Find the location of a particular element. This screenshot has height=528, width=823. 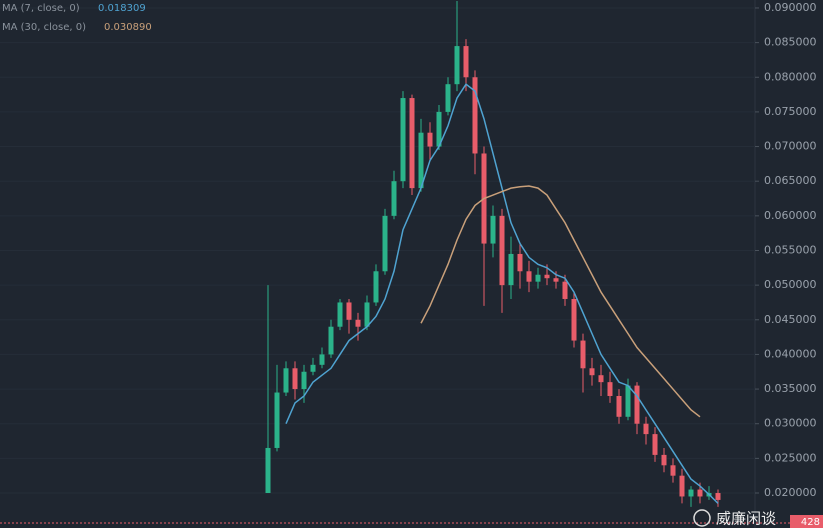

y-tick-label: 0.060000 is located at coordinates (790, 215).